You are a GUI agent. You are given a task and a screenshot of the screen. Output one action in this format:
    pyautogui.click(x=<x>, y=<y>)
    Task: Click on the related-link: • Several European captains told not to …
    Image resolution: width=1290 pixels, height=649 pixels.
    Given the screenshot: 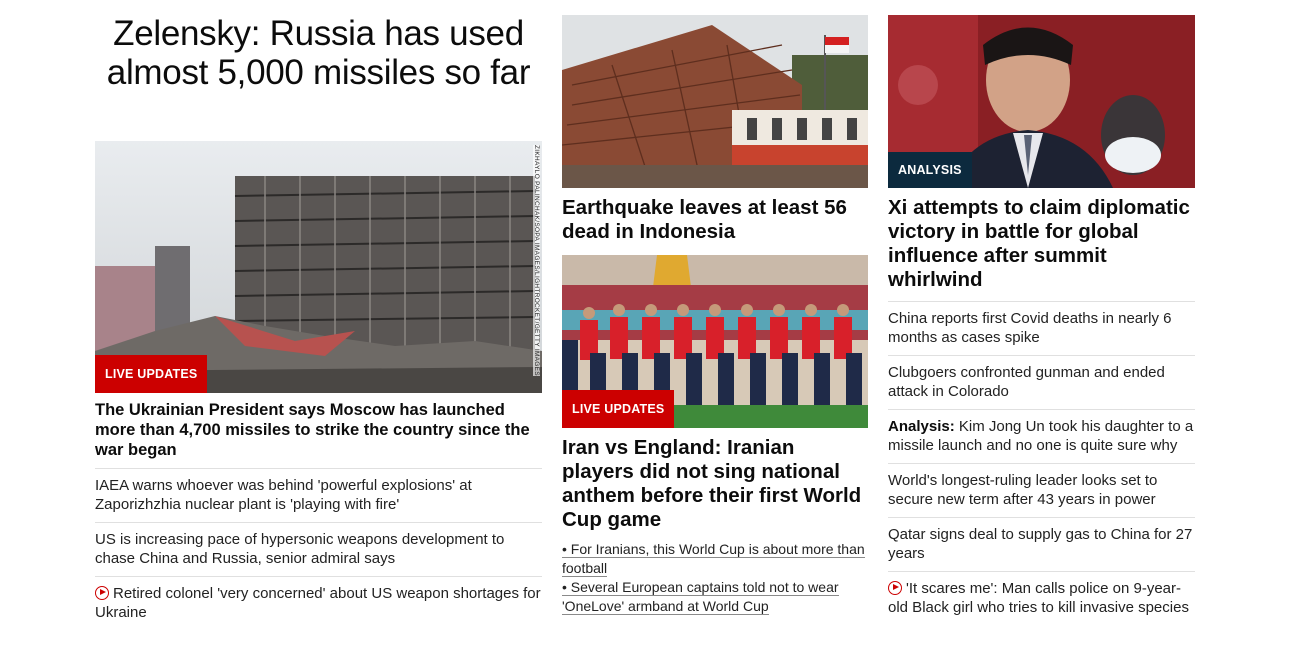 What is the action you would take?
    pyautogui.click(x=700, y=597)
    